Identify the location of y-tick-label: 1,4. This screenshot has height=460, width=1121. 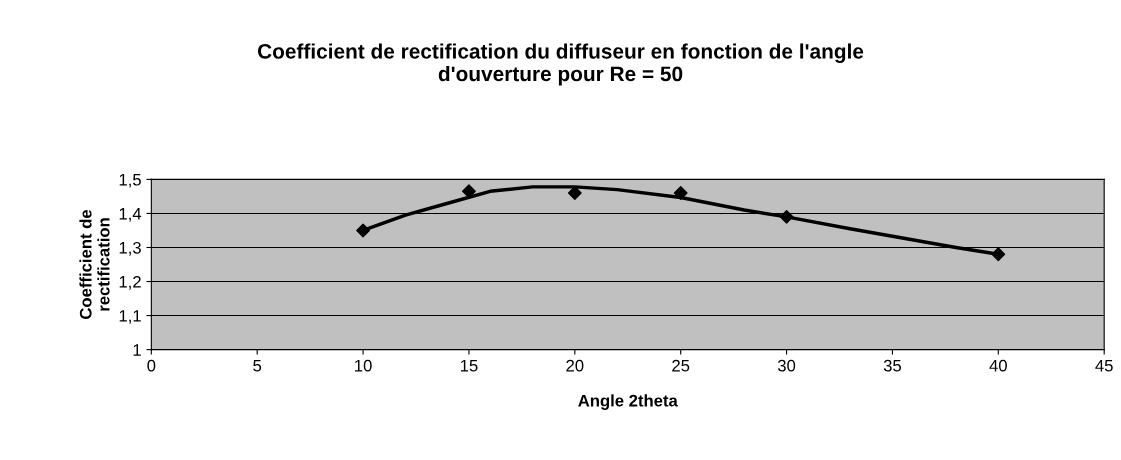
(130, 215).